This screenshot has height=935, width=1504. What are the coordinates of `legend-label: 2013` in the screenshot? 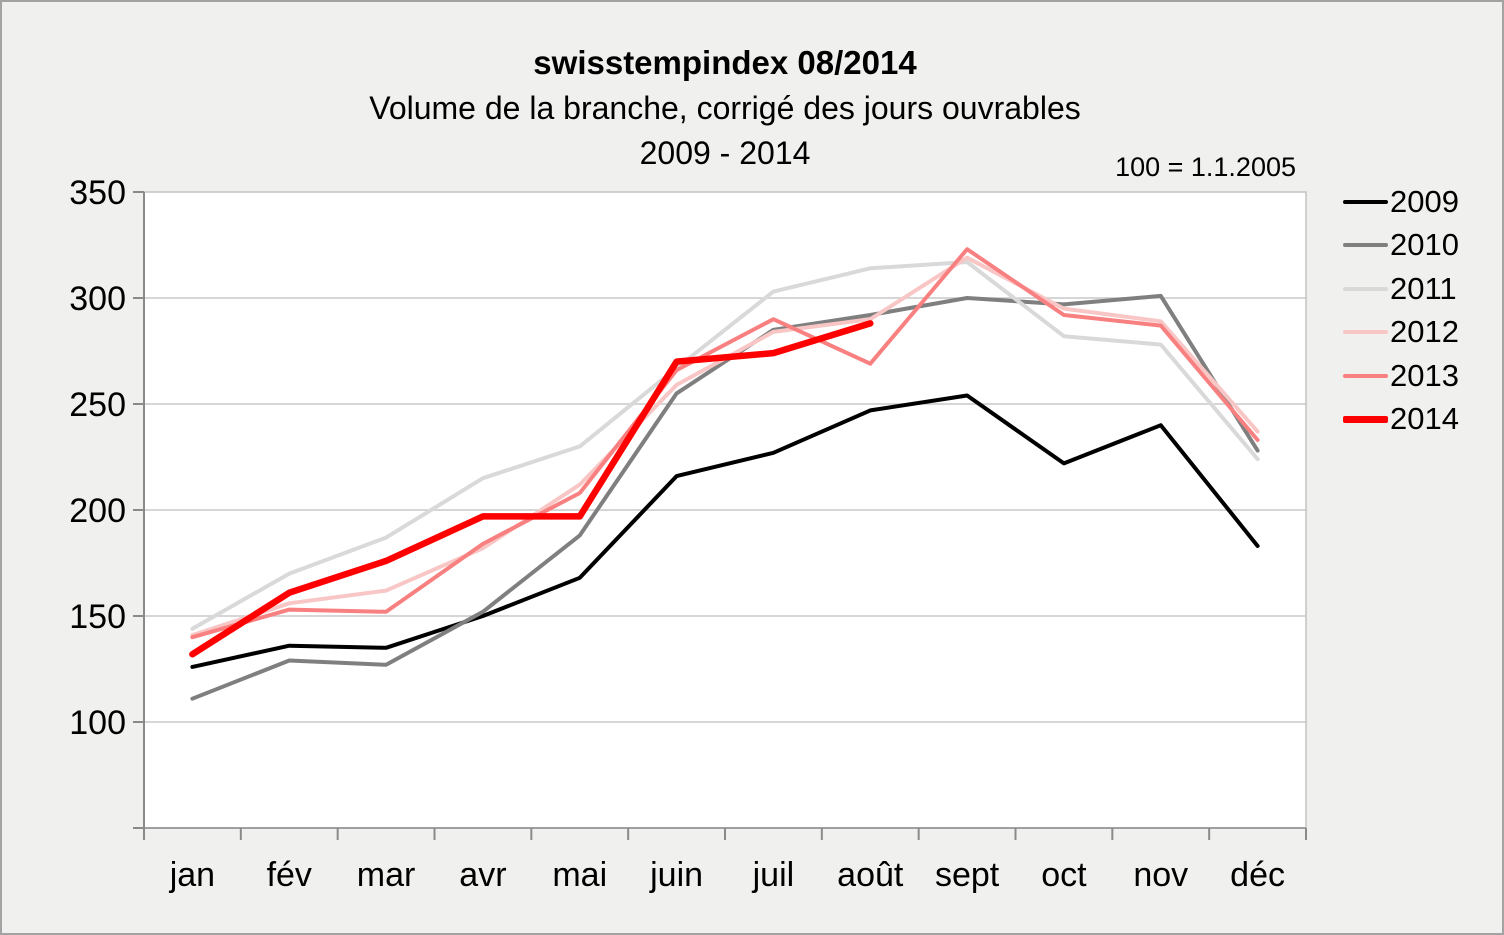 It's located at (1424, 375).